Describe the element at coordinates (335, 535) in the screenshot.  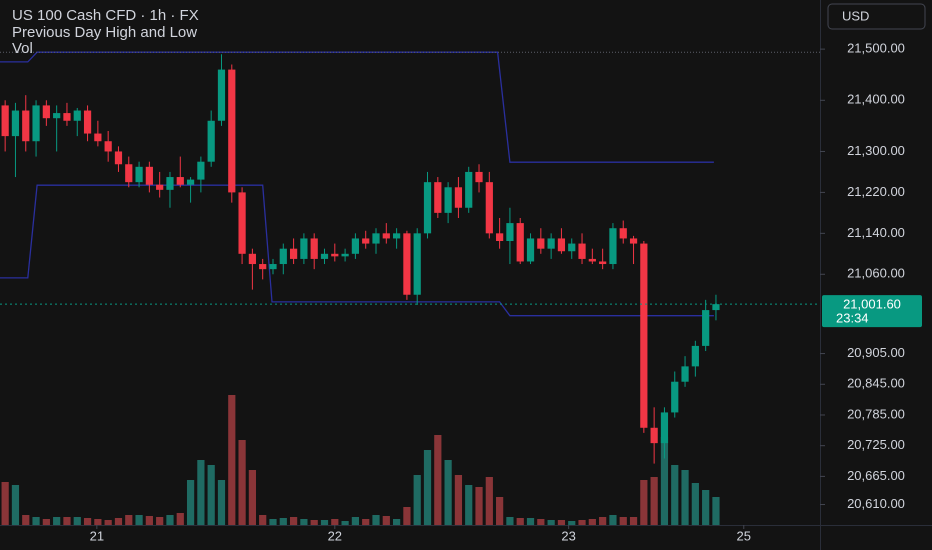
I see `x-tick-label: 22` at that location.